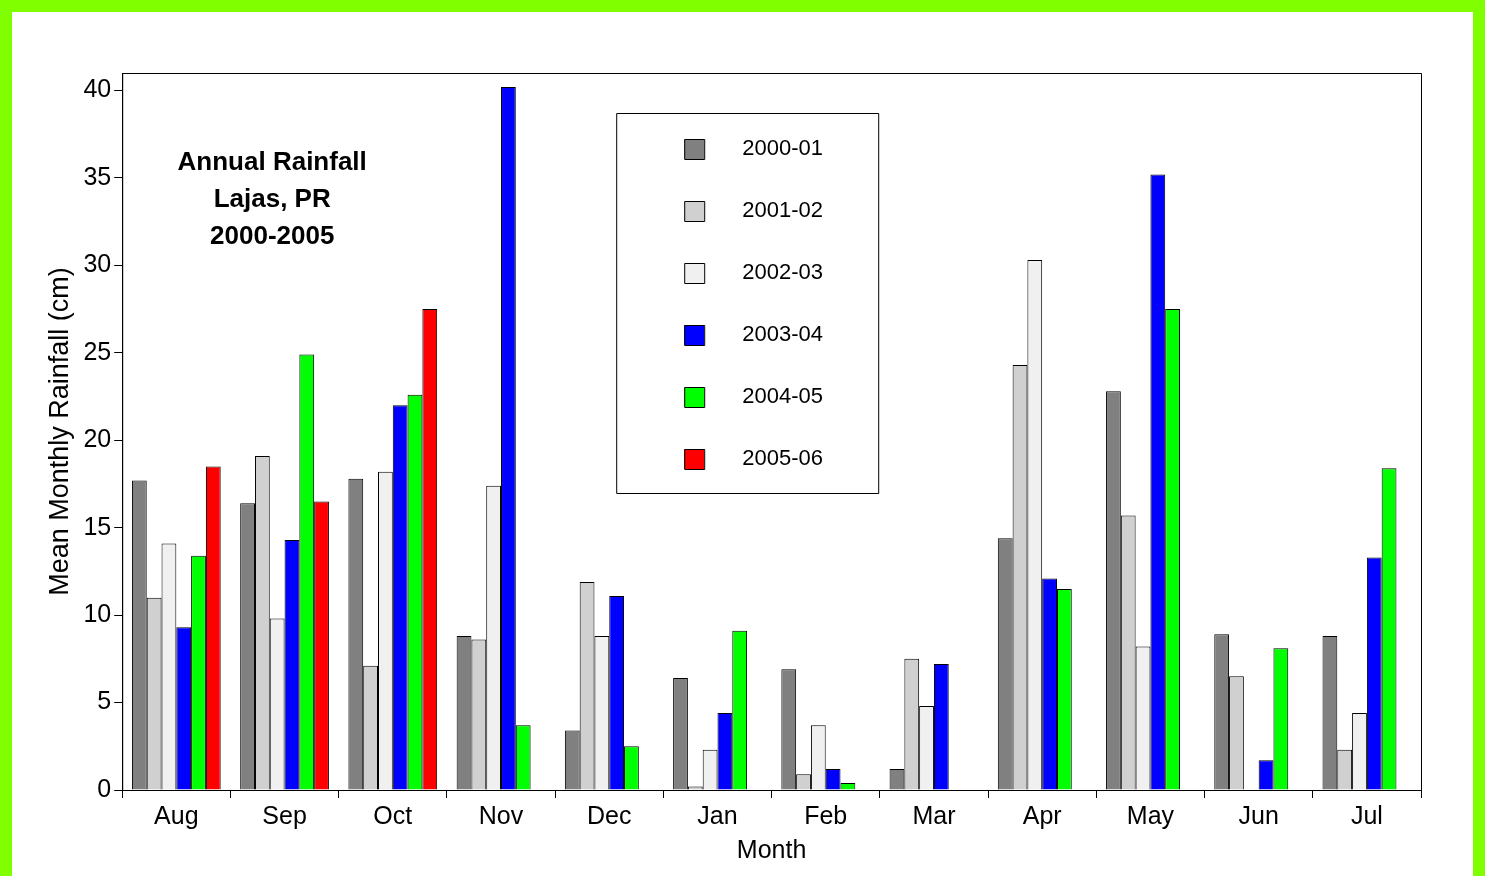 The width and height of the screenshot is (1485, 876). I want to click on y-axis-title: Mean Monthly Rainfall (cm), so click(58, 431).